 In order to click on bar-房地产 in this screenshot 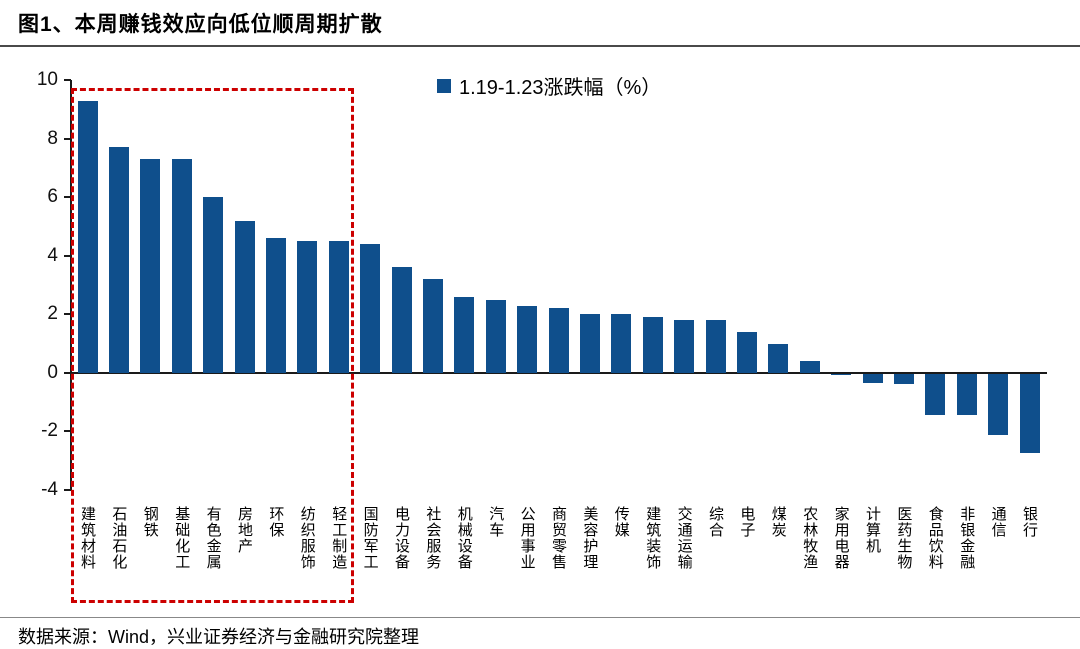, I will do `click(244, 296)`.